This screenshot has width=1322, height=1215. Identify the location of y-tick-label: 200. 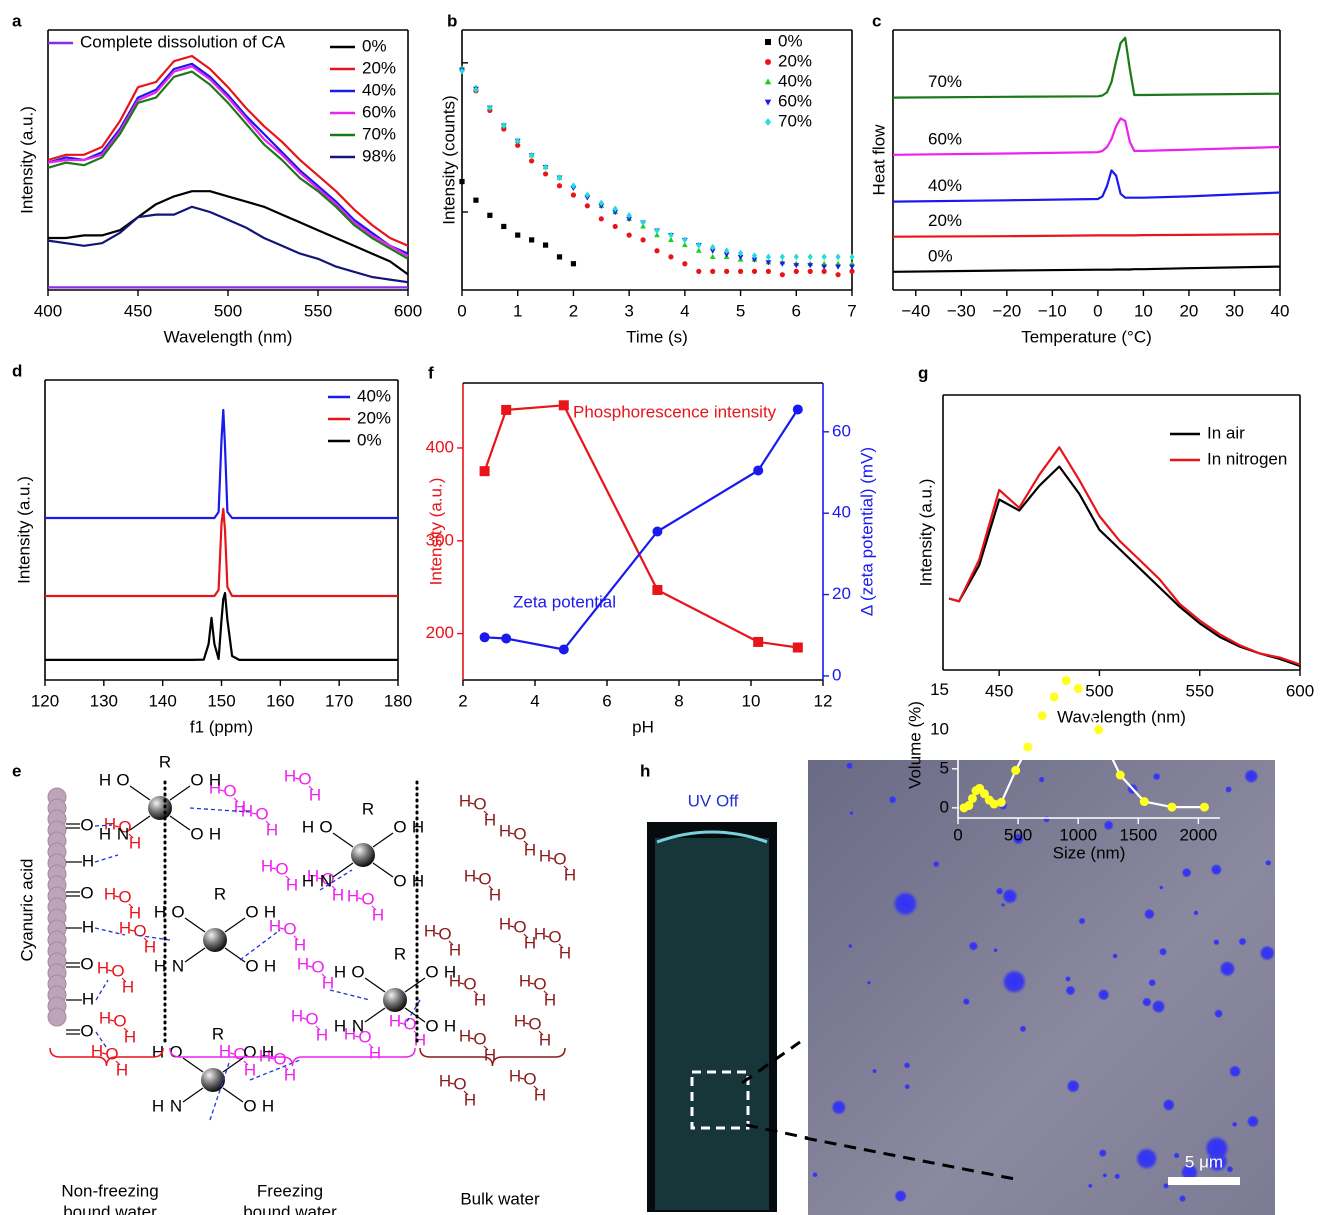
(440, 632).